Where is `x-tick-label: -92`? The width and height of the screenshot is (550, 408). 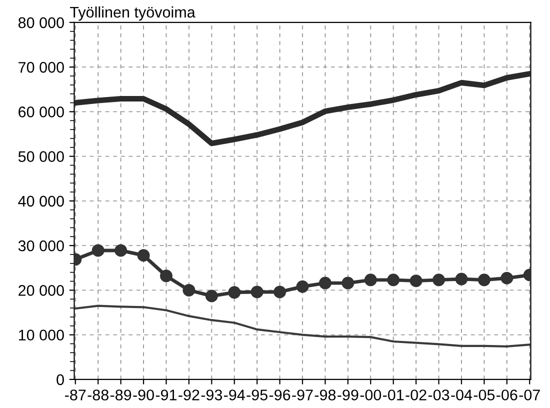
x-tick-label: -92 is located at coordinates (189, 395).